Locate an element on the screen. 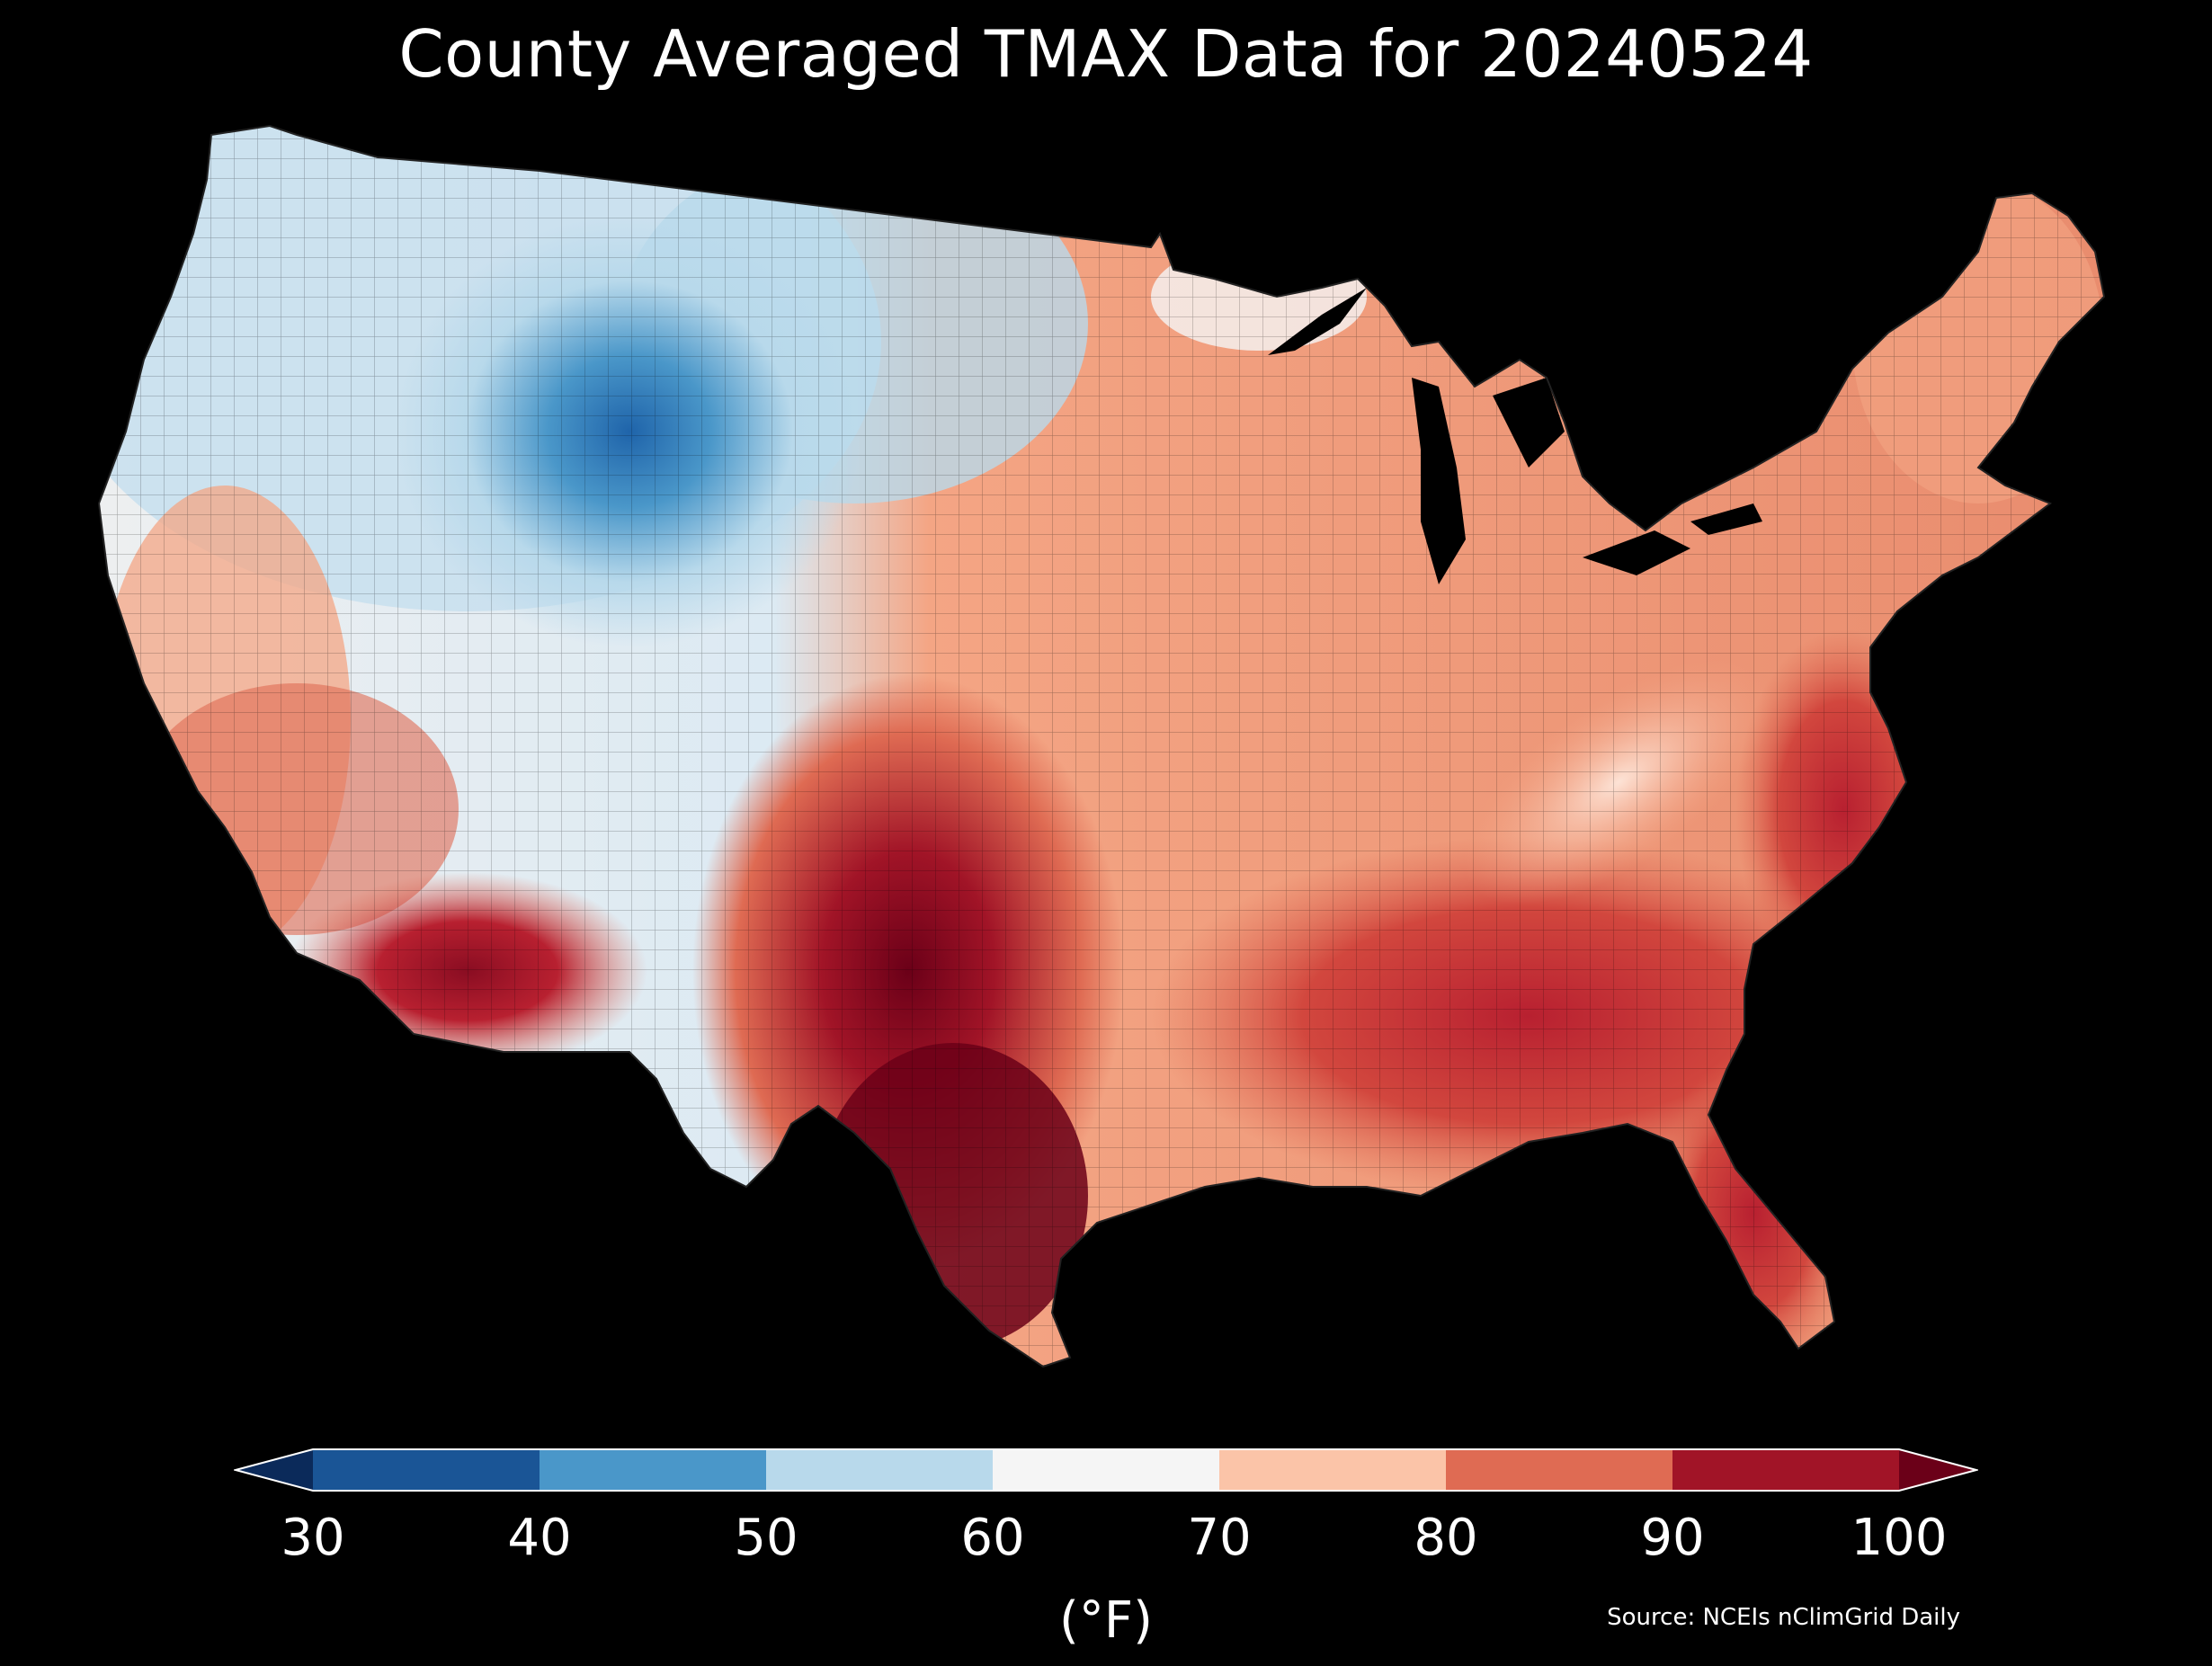  map-title: County Averaged TMAX Data for 20240524 is located at coordinates (1106, 54).